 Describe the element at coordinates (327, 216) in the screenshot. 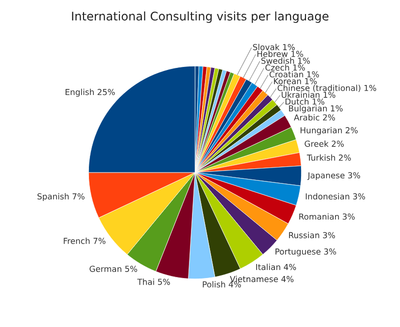

I see `slice-label: Romanian 3%` at that location.